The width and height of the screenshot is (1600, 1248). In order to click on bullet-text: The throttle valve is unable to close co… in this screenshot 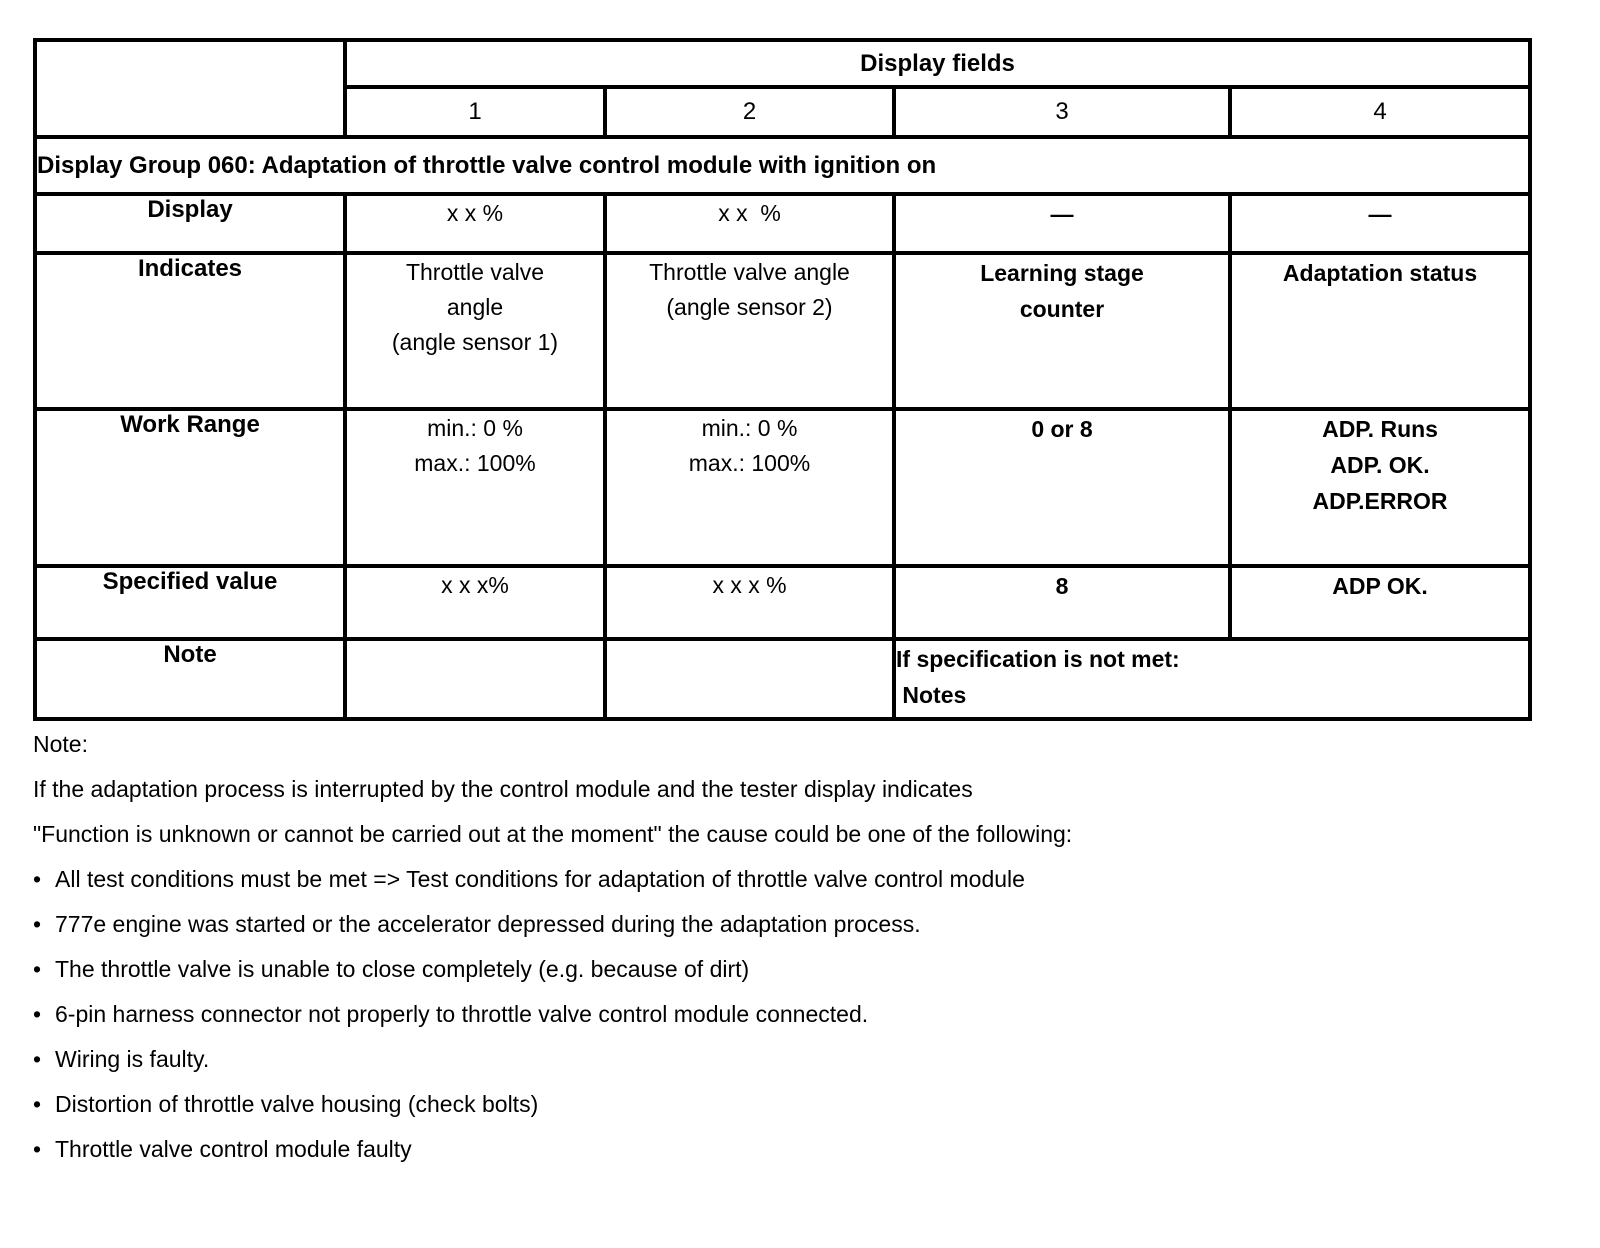, I will do `click(402, 969)`.